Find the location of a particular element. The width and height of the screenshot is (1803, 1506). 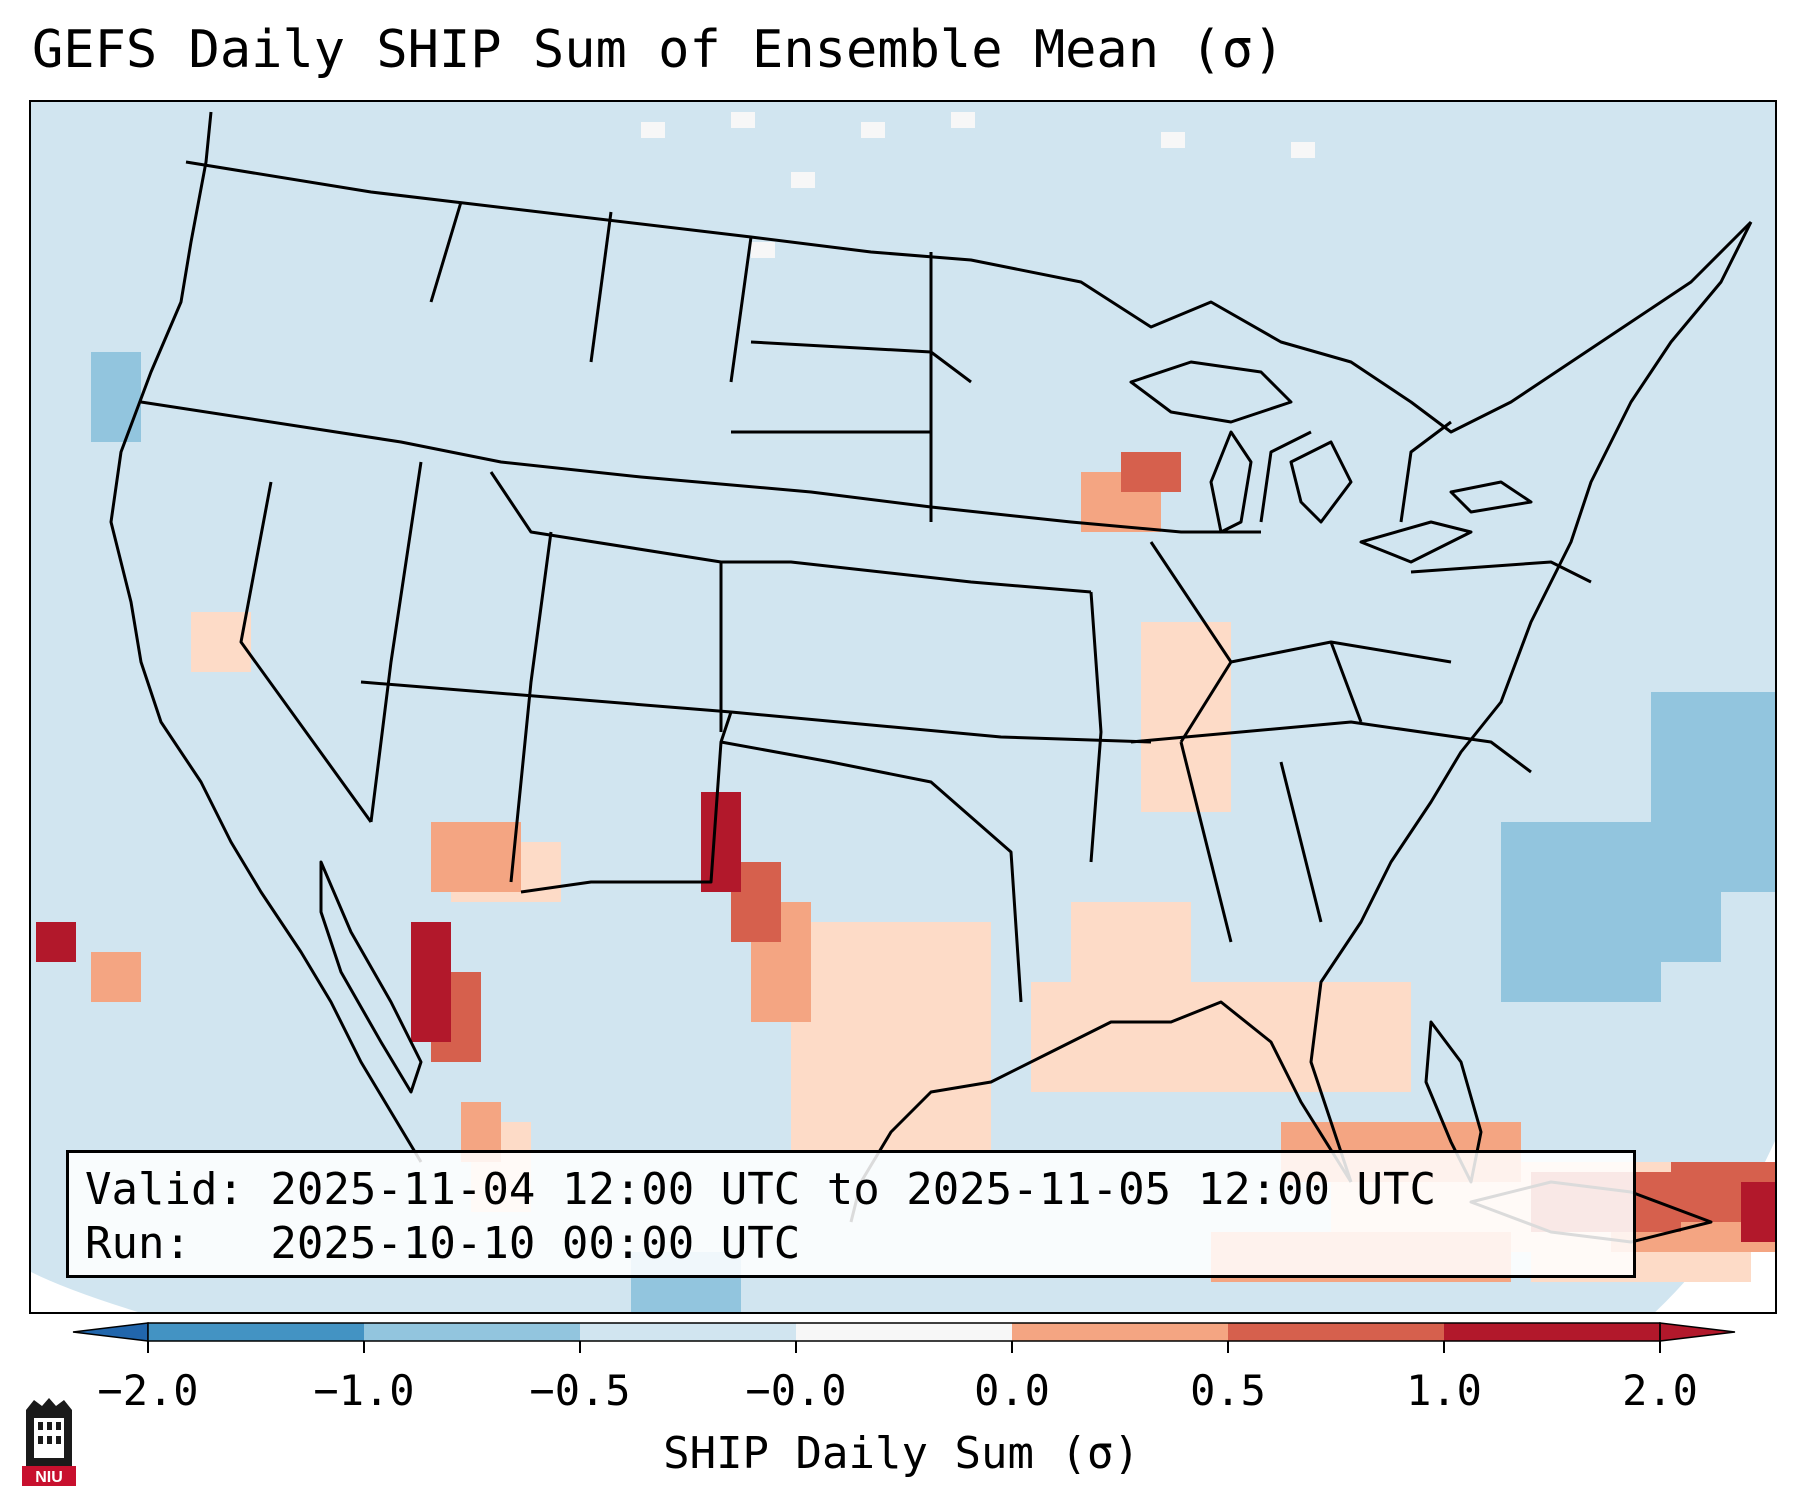

colorbar-label: SHIP Daily Sum (σ) is located at coordinates (901, 1453).